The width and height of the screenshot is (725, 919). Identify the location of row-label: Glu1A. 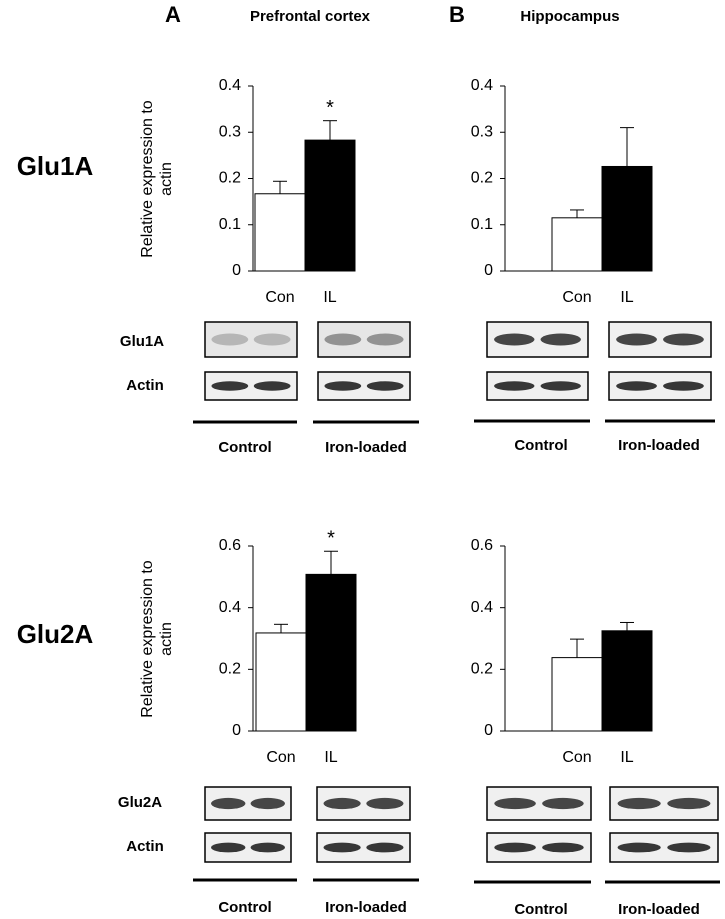
(55, 166).